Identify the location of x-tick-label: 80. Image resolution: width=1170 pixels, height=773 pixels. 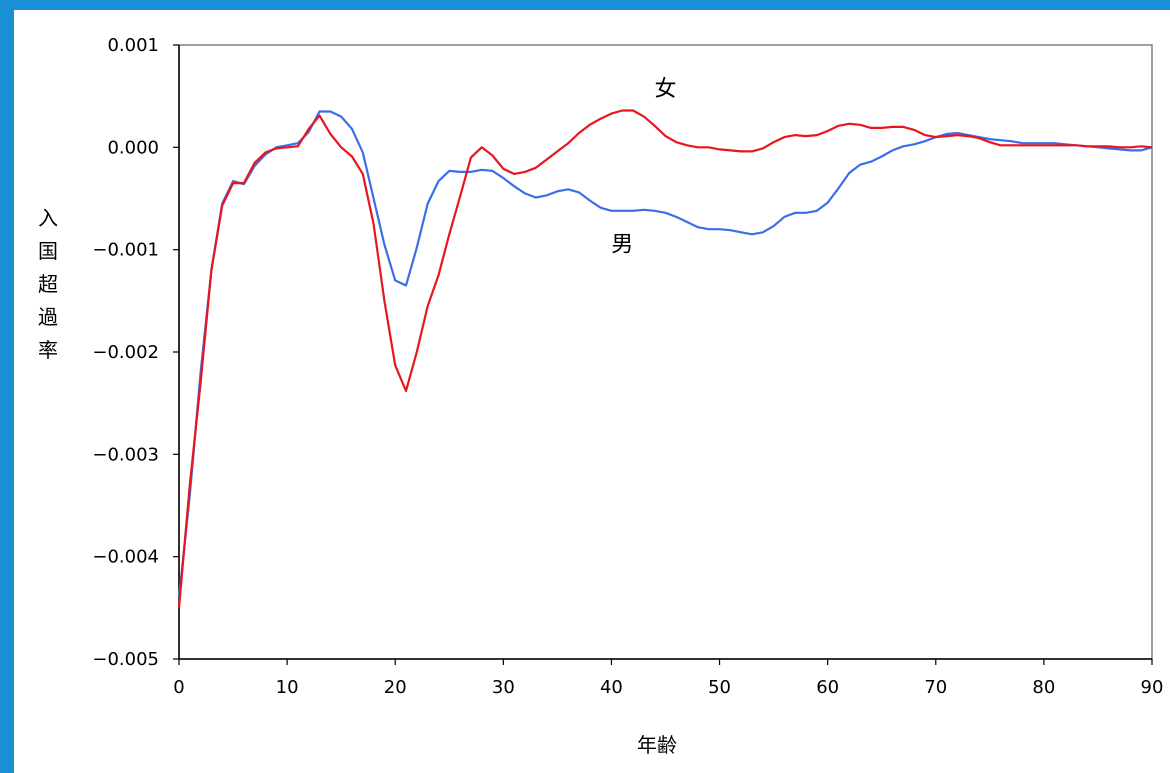
(1043, 687).